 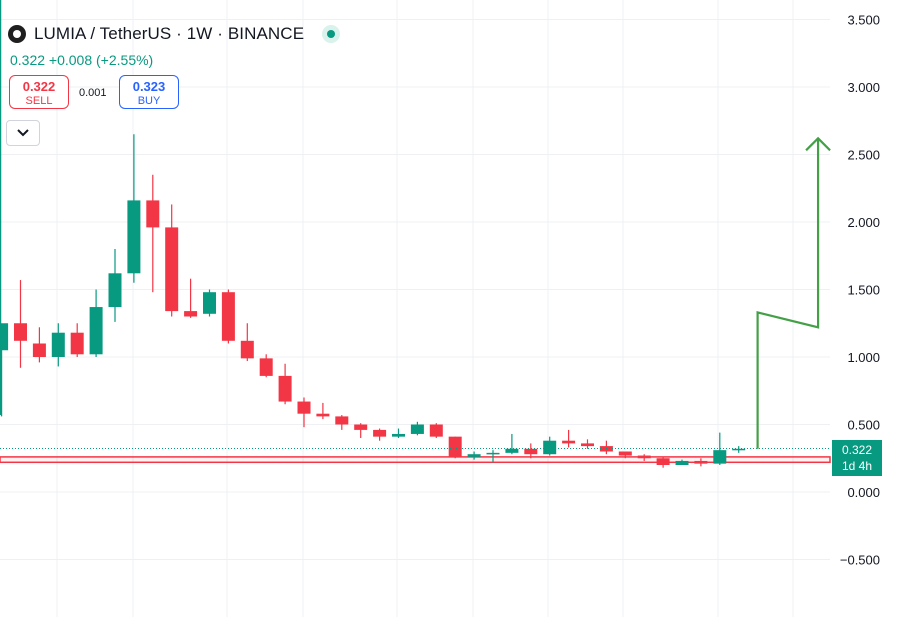 I want to click on collapse-legend-button, so click(x=23, y=133).